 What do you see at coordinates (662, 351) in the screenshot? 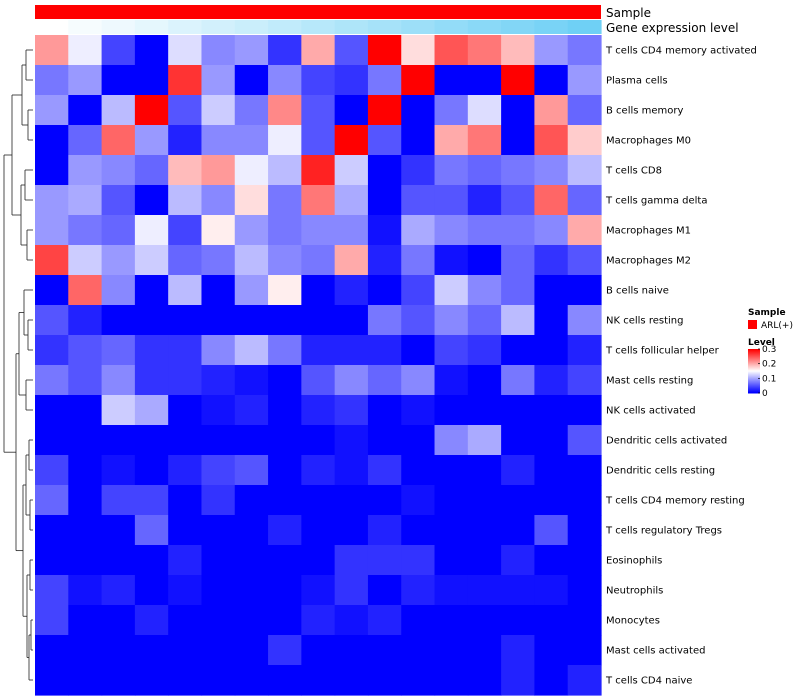
I see `row-label: T cells follicular helper` at bounding box center [662, 351].